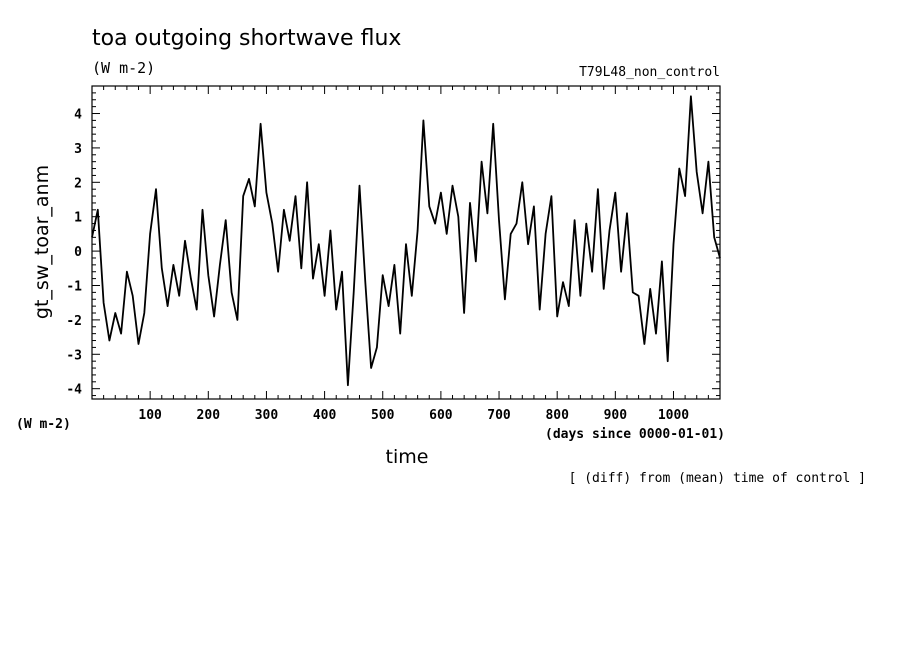 Image resolution: width=904 pixels, height=654 pixels. I want to click on x-tick-label: 200, so click(209, 415).